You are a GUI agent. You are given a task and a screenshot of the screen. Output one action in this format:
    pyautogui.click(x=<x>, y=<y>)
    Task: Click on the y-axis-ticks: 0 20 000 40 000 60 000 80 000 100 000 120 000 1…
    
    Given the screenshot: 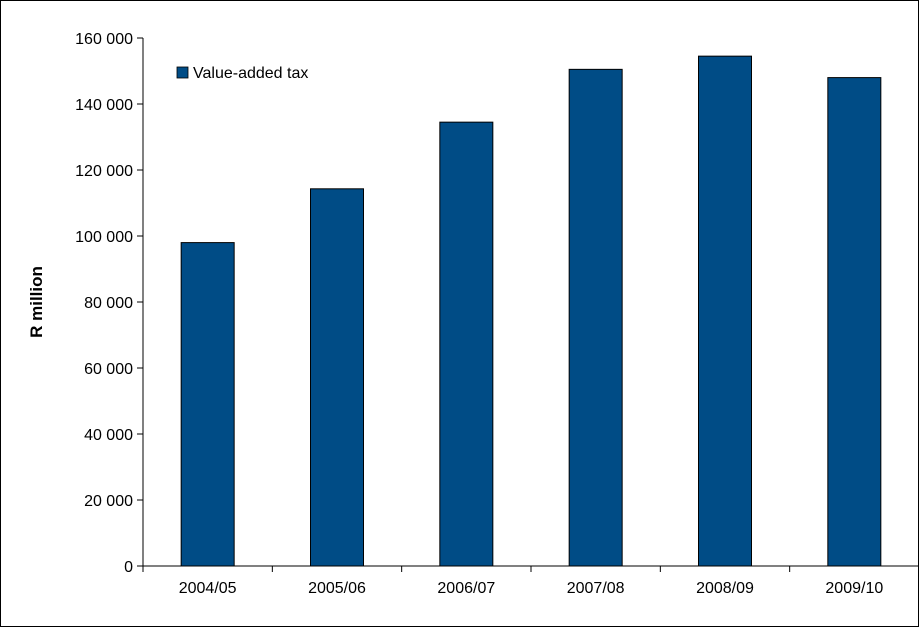 What is the action you would take?
    pyautogui.click(x=109, y=303)
    